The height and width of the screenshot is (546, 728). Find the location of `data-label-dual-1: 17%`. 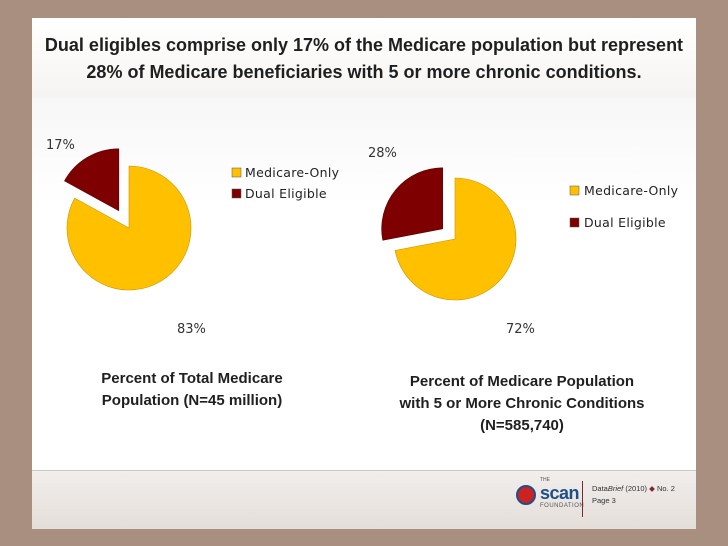

data-label-dual-1: 17% is located at coordinates (60, 145).